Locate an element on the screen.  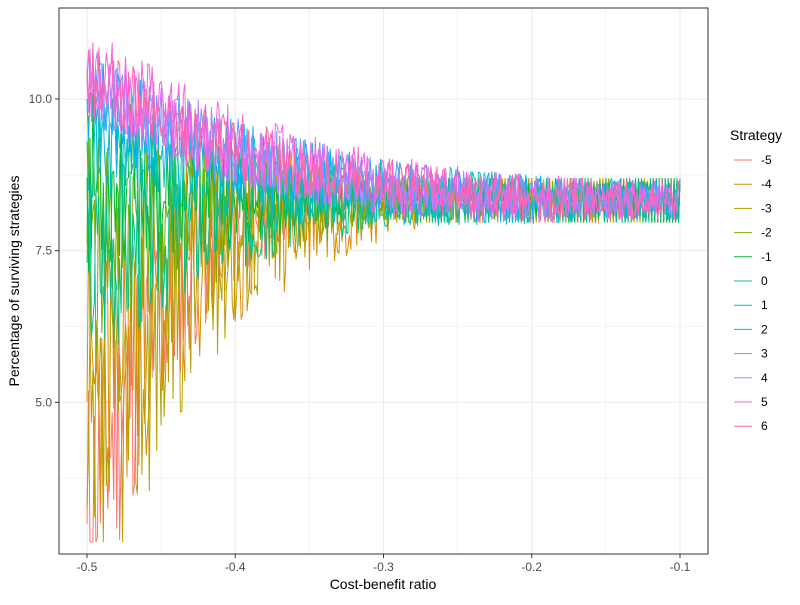
legend-label-4: 4 is located at coordinates (764, 378).